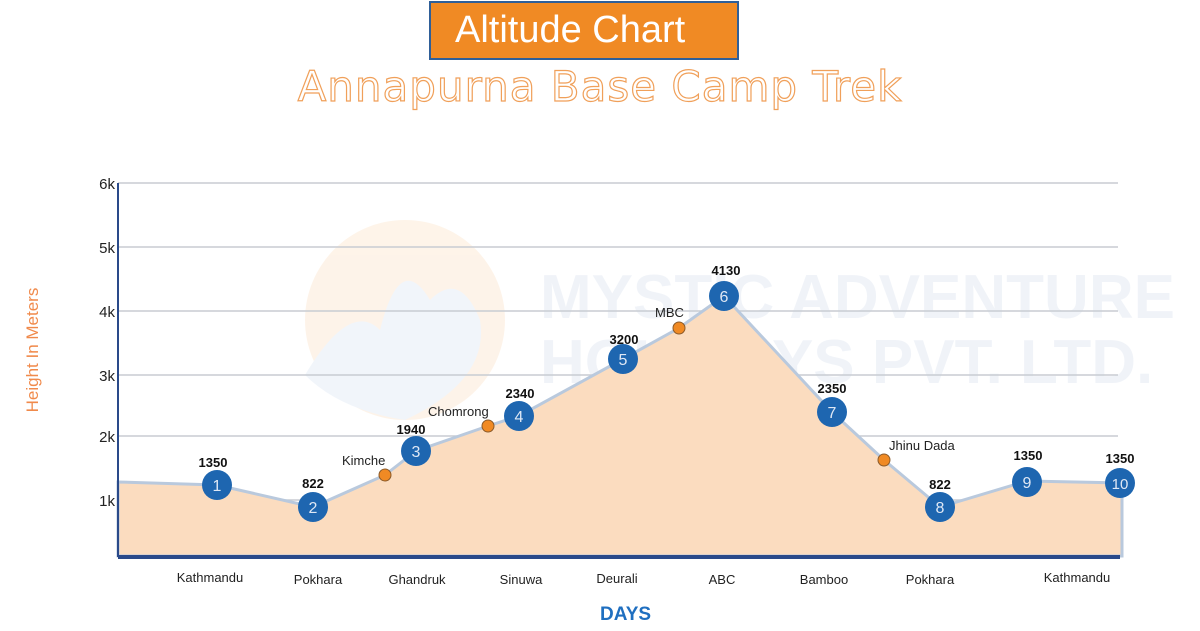 The image size is (1200, 631). Describe the element at coordinates (584, 30) in the screenshot. I see `chart-title: Altitude Chart` at that location.